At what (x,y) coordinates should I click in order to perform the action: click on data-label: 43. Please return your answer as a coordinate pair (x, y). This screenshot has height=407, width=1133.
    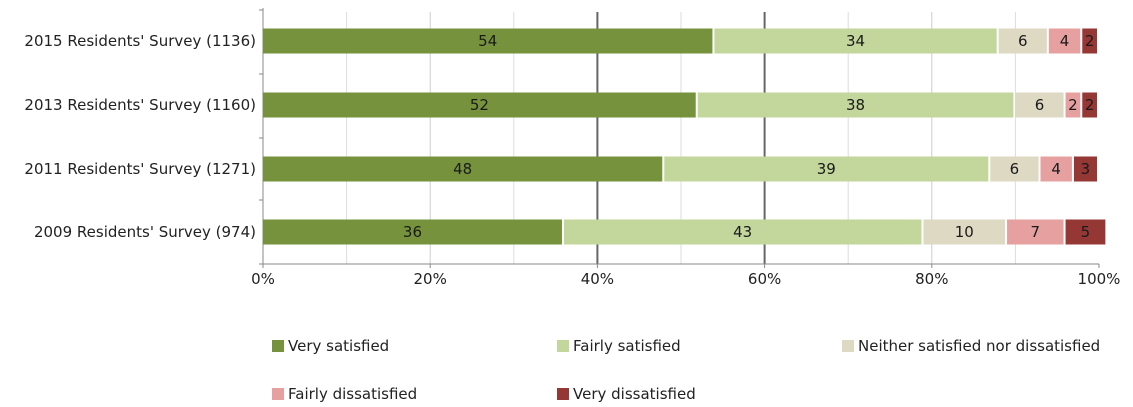
    Looking at the image, I should click on (742, 232).